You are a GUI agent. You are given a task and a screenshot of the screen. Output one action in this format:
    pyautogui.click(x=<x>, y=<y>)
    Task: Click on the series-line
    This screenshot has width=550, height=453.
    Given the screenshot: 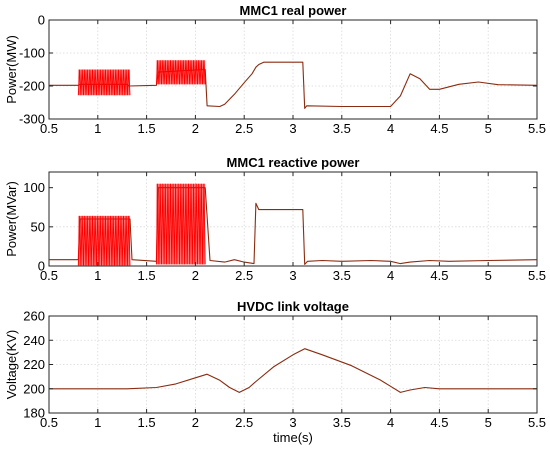 What is the action you would take?
    pyautogui.click(x=293, y=370)
    